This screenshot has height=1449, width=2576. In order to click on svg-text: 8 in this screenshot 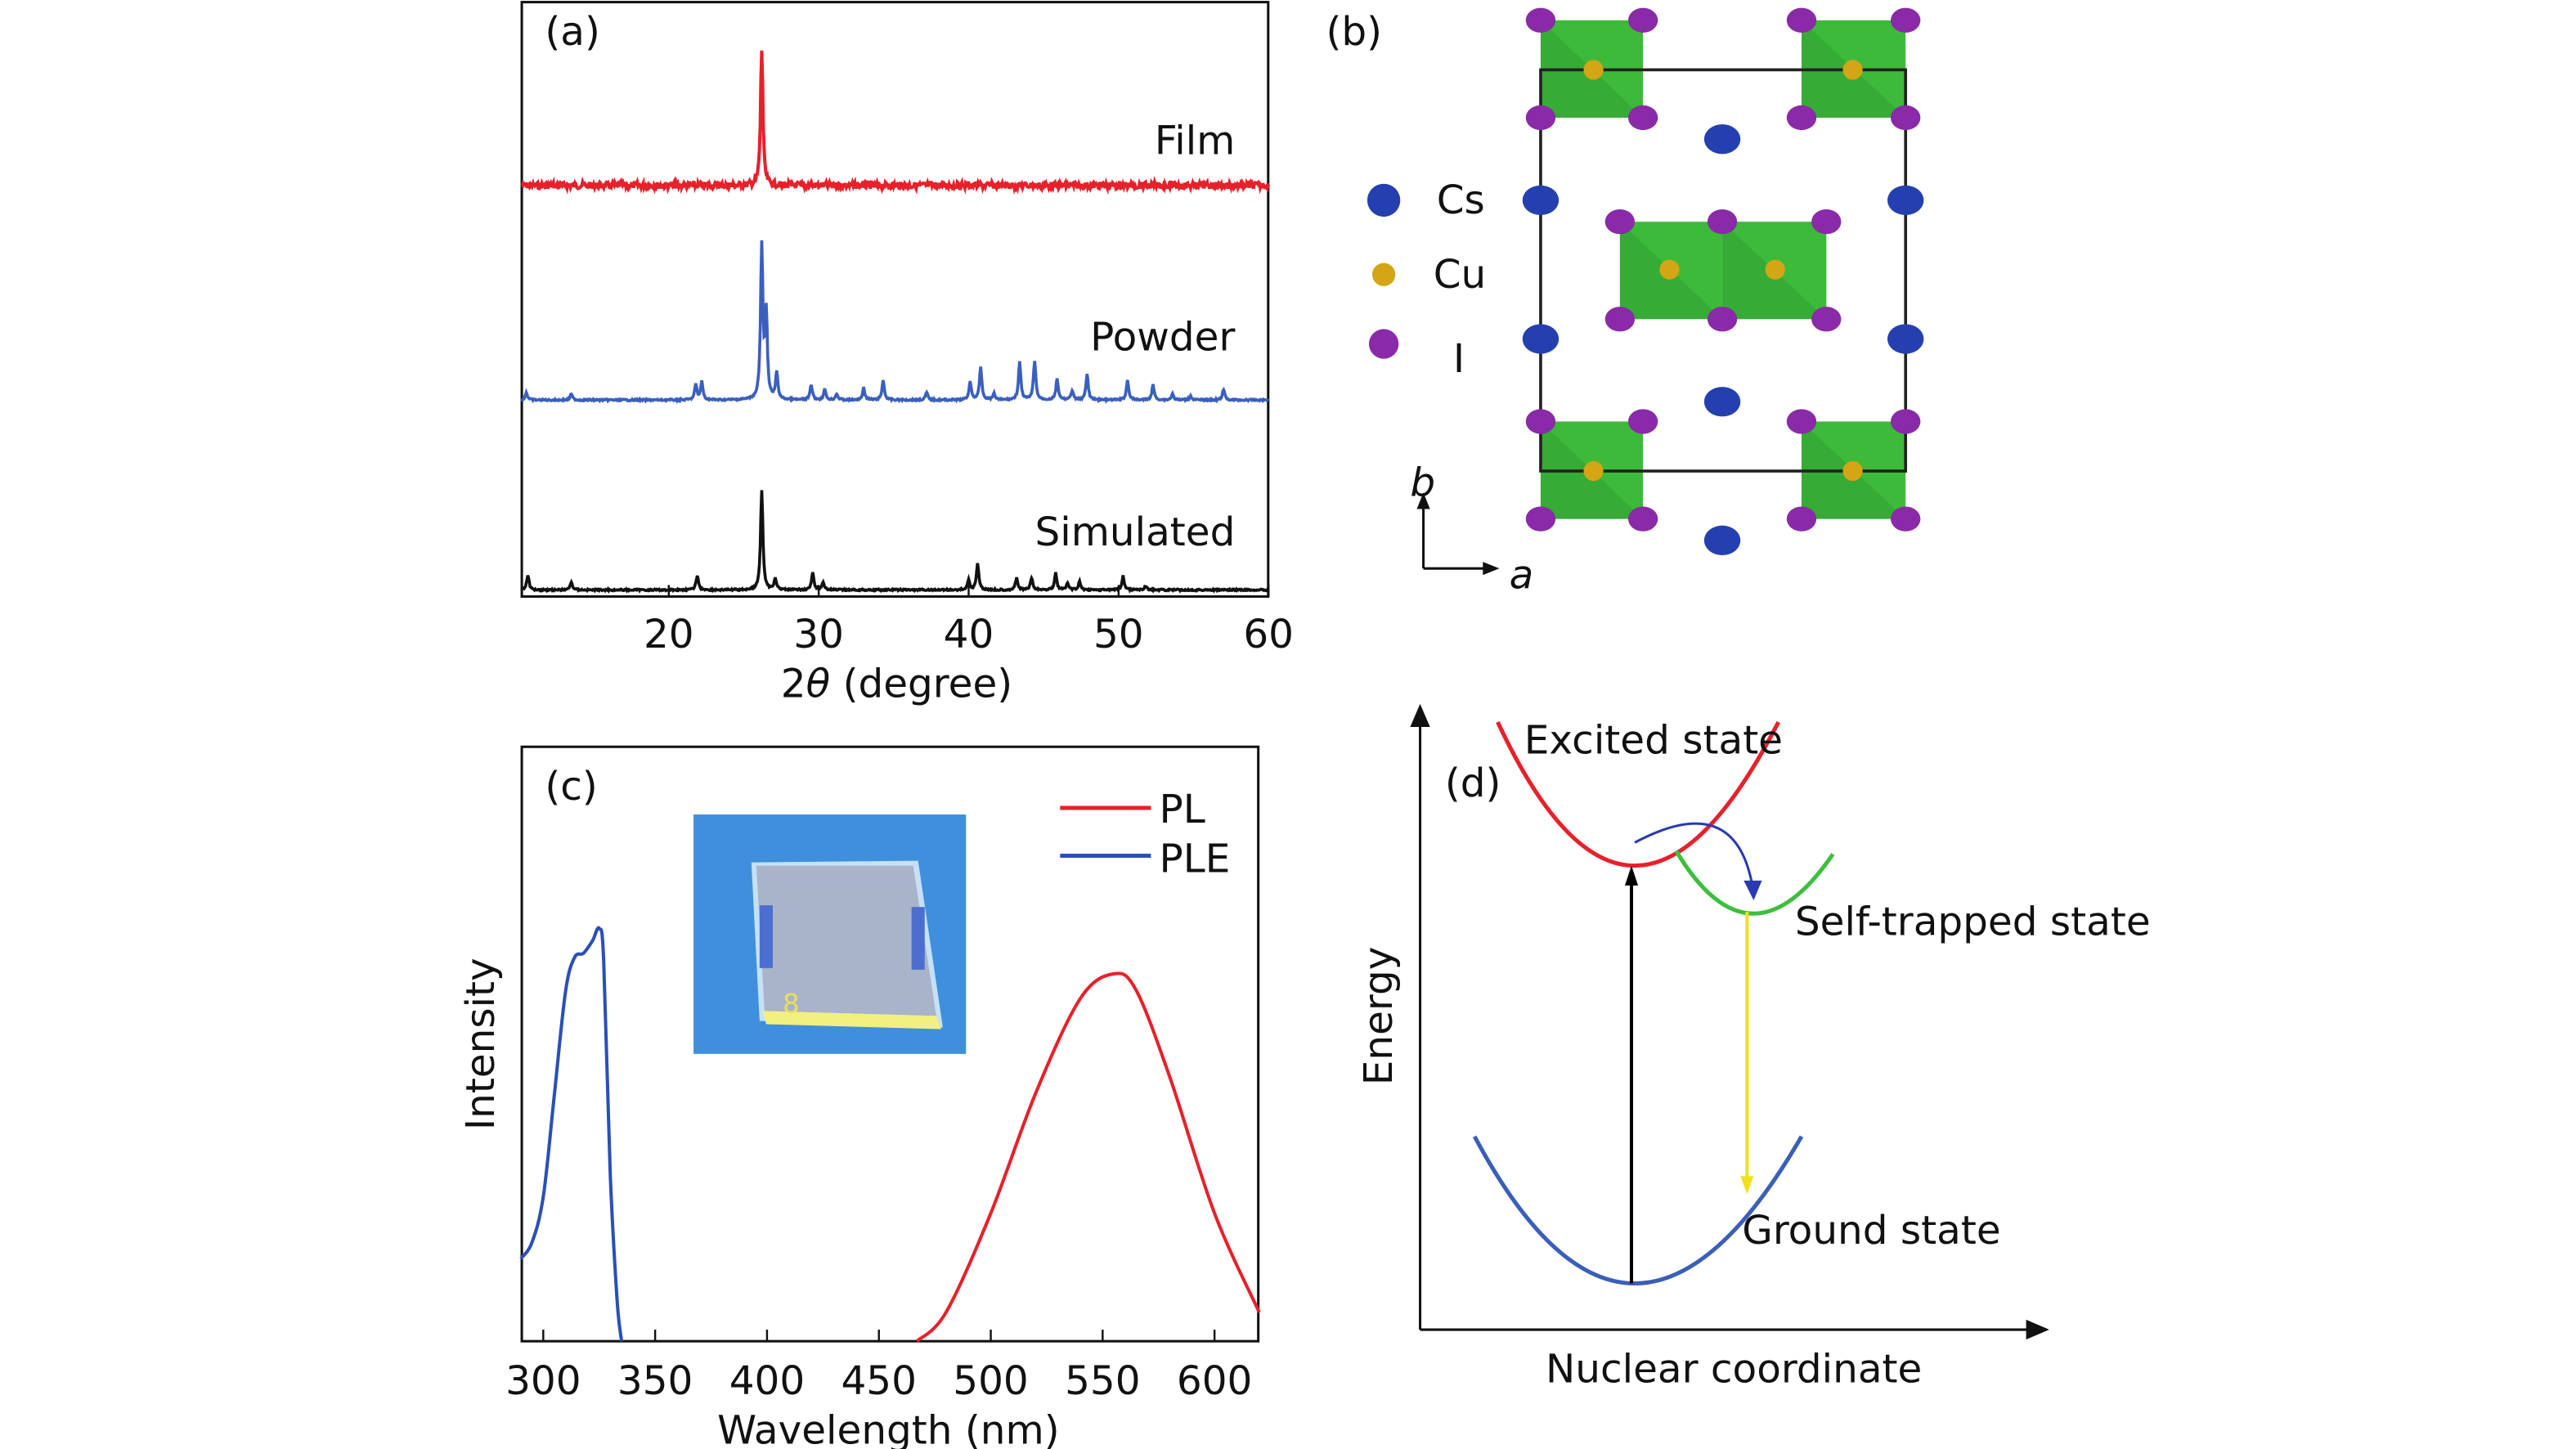, I will do `click(792, 1004)`.